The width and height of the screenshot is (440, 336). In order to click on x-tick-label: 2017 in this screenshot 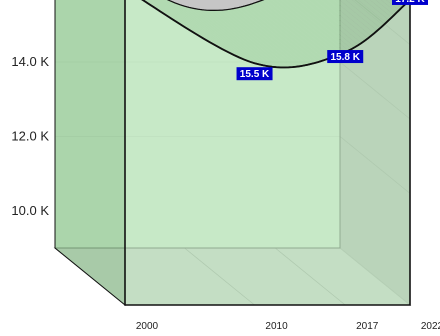, I will do `click(367, 326)`.